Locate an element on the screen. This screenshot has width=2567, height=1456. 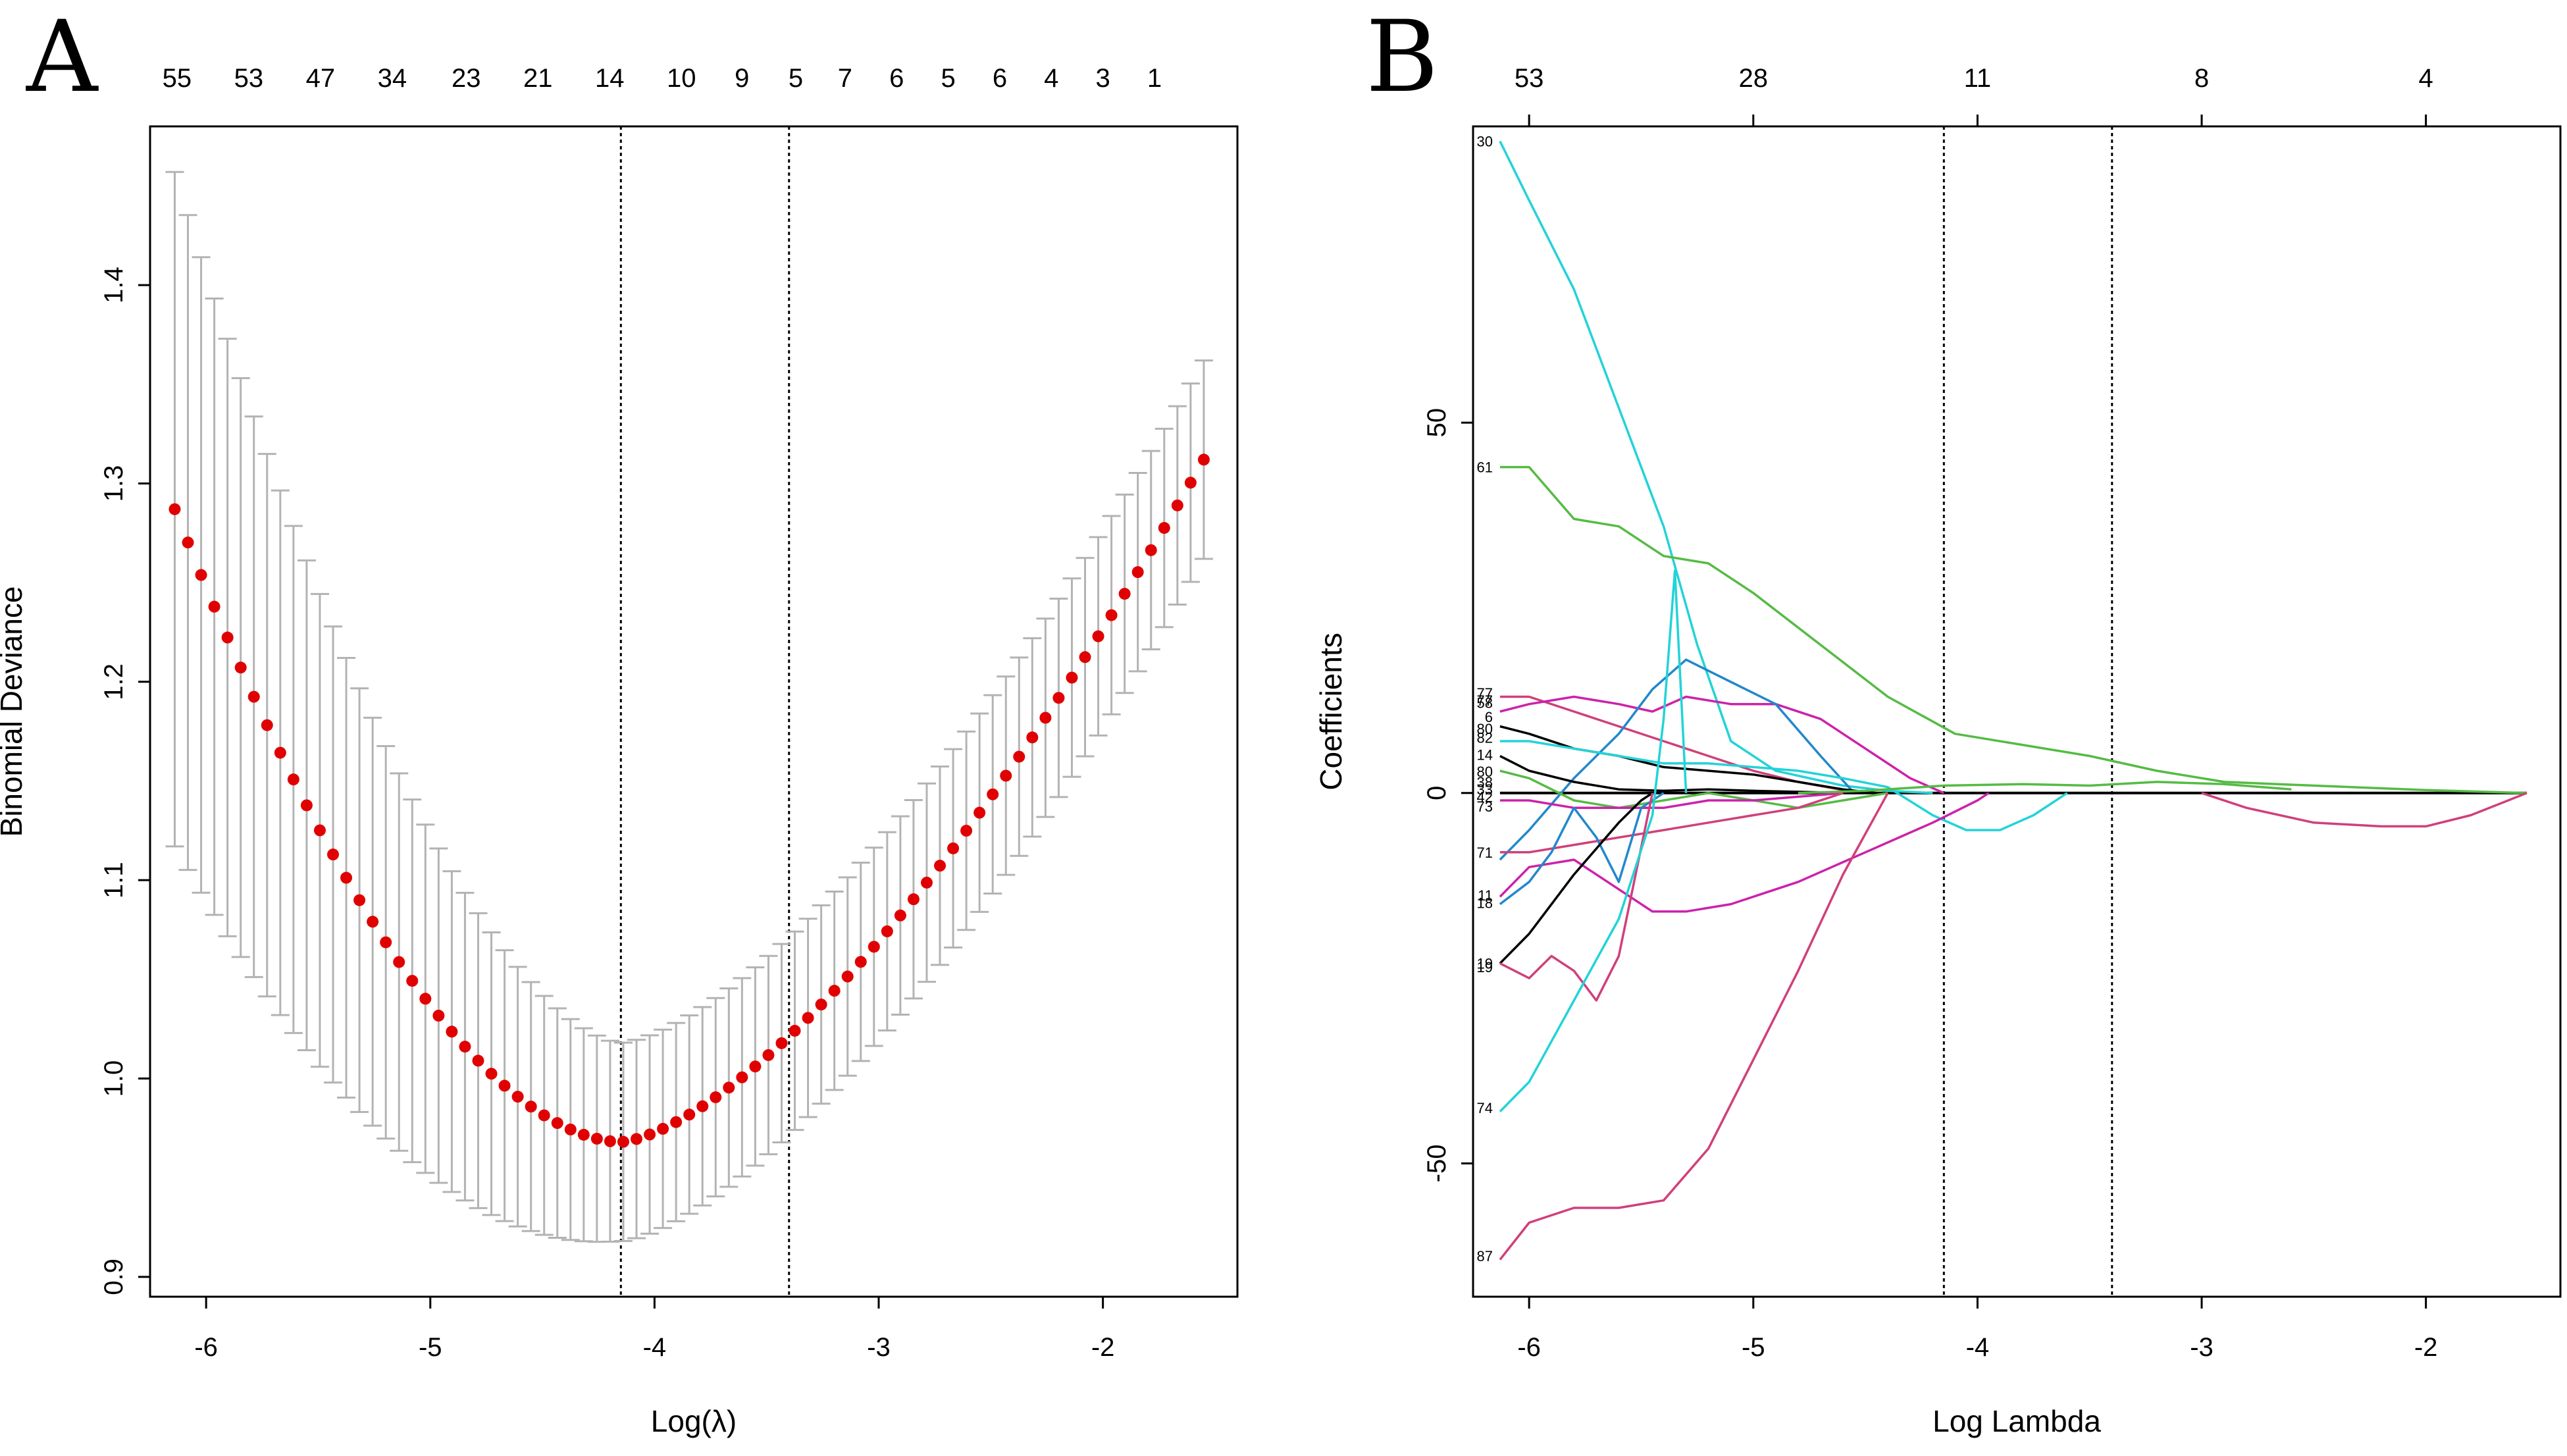
variable-index-label: 18 is located at coordinates (1485, 903).